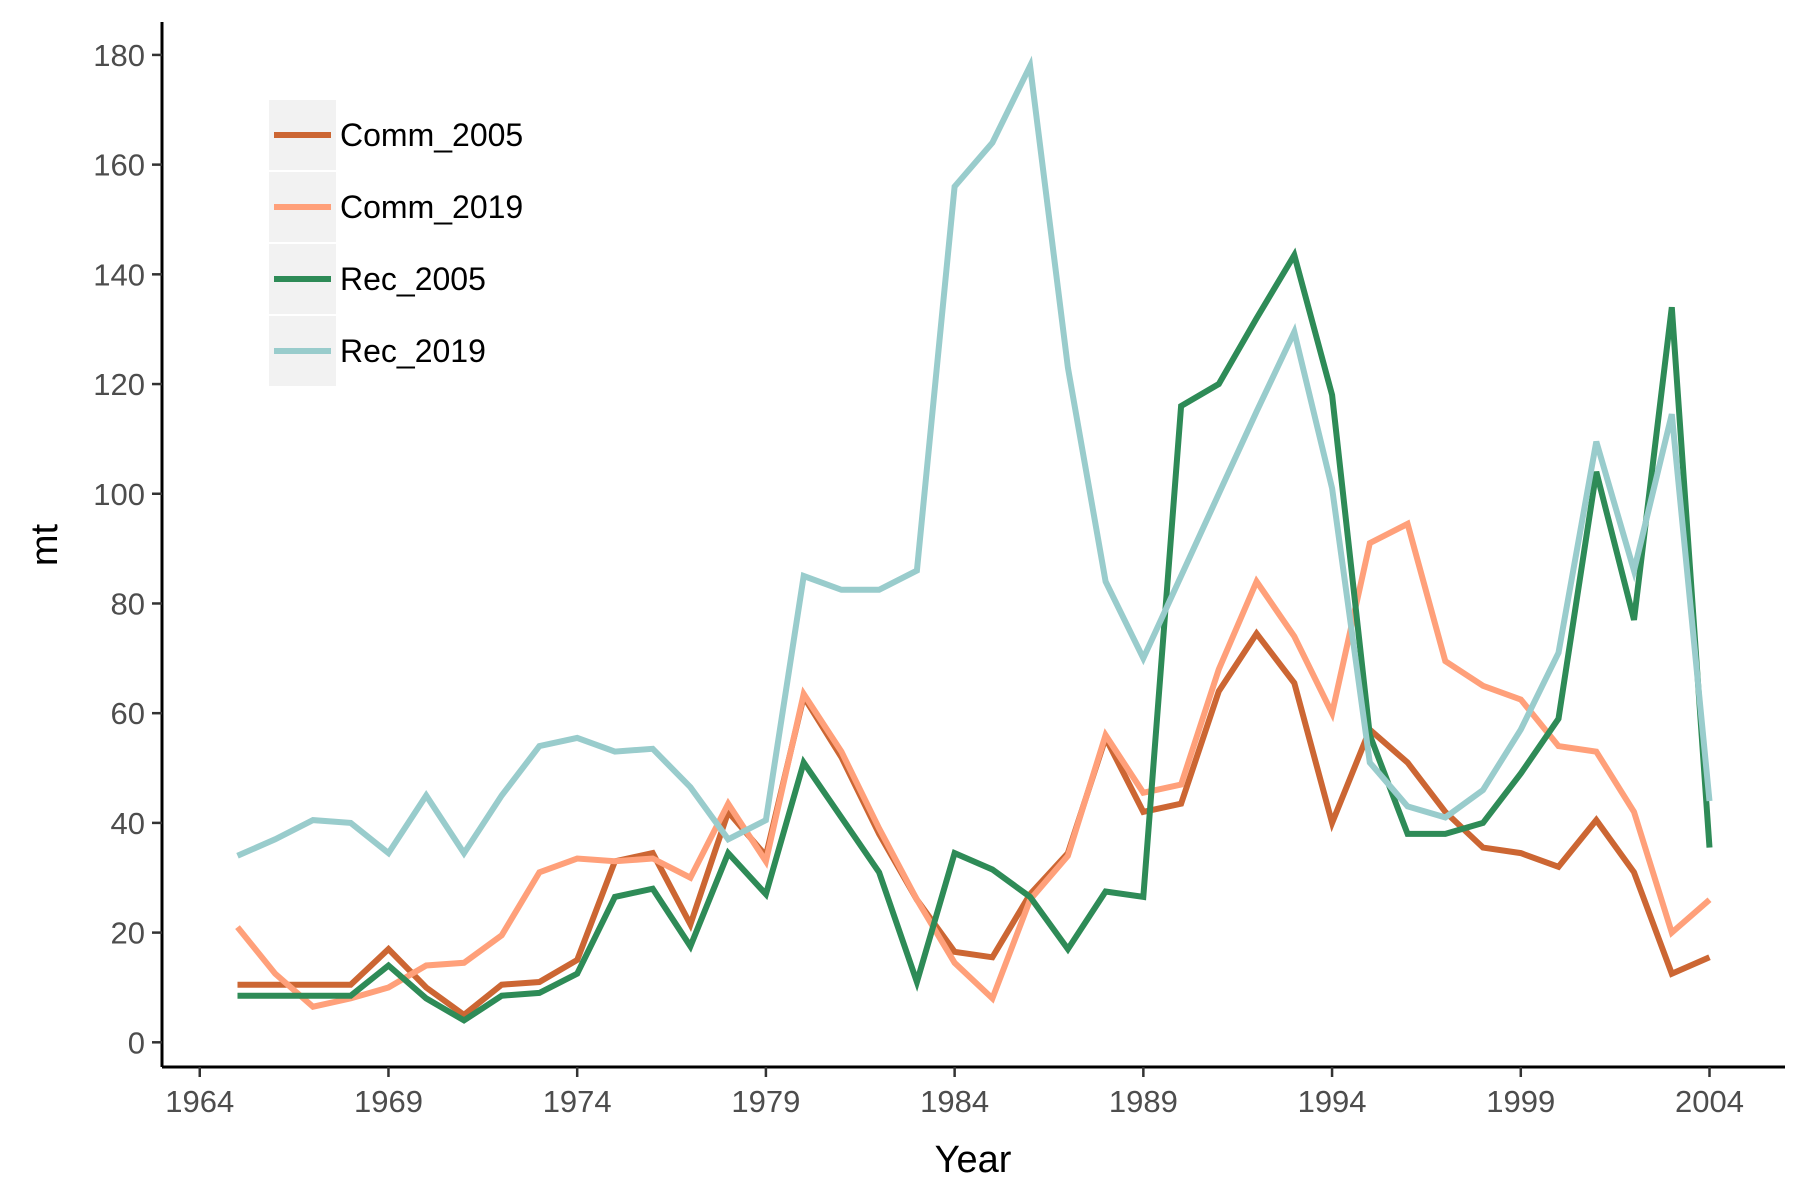  Describe the element at coordinates (119, 384) in the screenshot. I see `y-tick-label: 120` at that location.